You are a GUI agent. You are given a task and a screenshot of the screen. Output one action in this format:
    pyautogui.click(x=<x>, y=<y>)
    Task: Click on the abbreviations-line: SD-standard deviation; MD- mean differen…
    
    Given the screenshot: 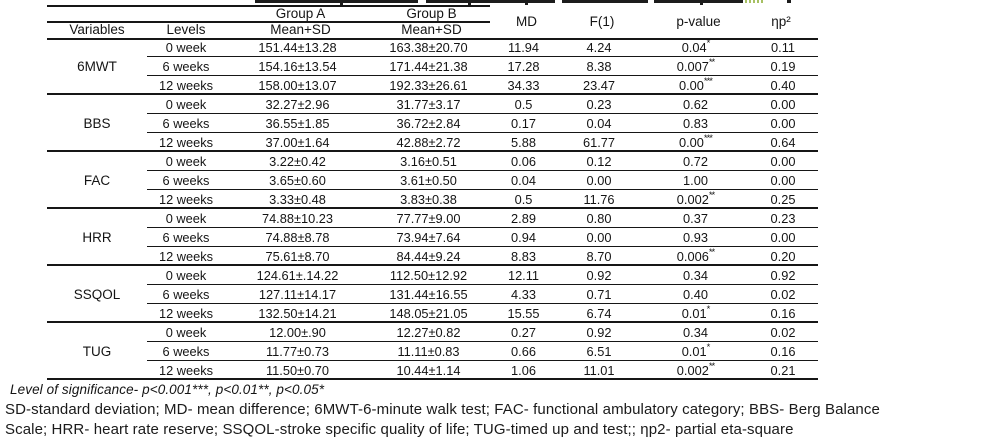 What is the action you would take?
    pyautogui.click(x=442, y=409)
    